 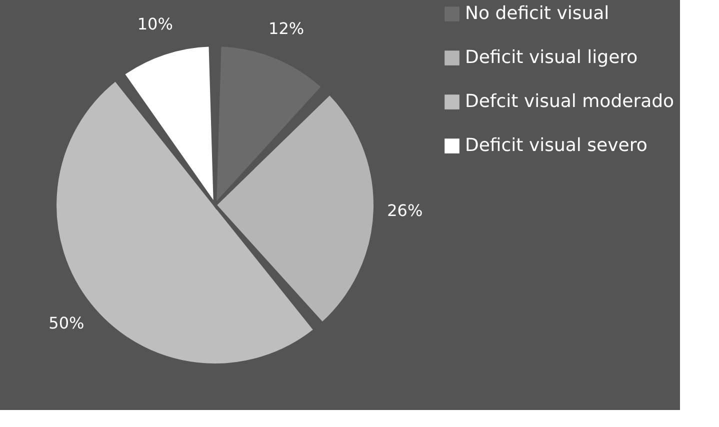 I want to click on data-label: 12%, so click(x=286, y=28).